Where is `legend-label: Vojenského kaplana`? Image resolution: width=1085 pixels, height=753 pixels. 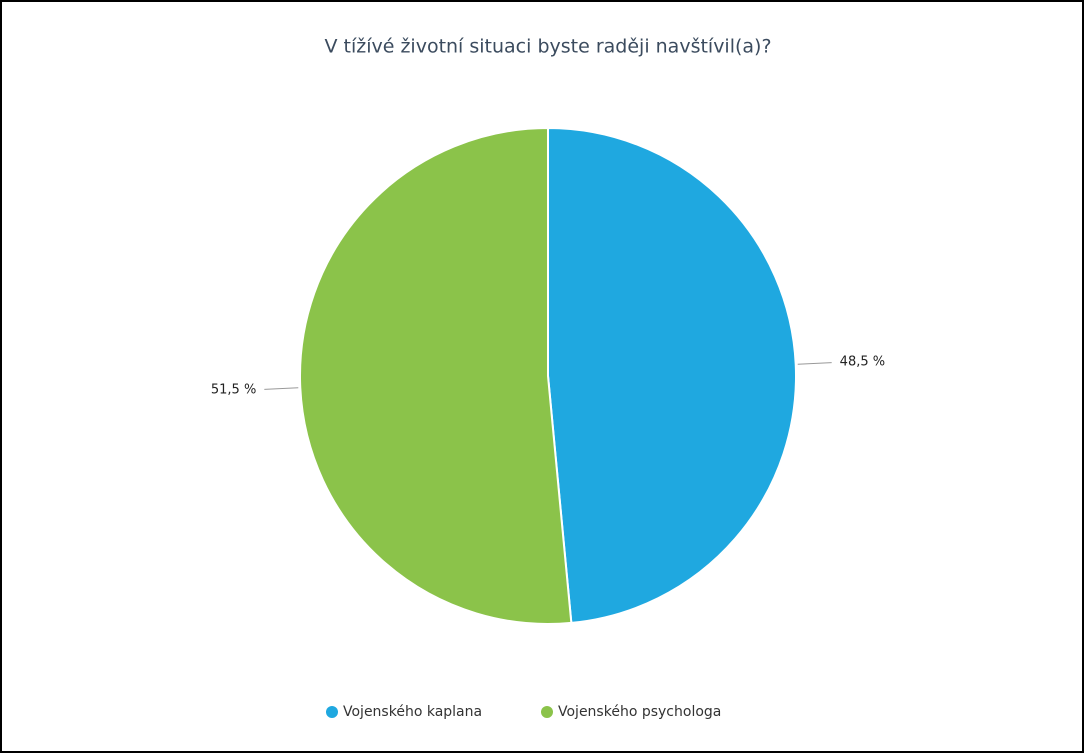 legend-label: Vojenského kaplana is located at coordinates (412, 712).